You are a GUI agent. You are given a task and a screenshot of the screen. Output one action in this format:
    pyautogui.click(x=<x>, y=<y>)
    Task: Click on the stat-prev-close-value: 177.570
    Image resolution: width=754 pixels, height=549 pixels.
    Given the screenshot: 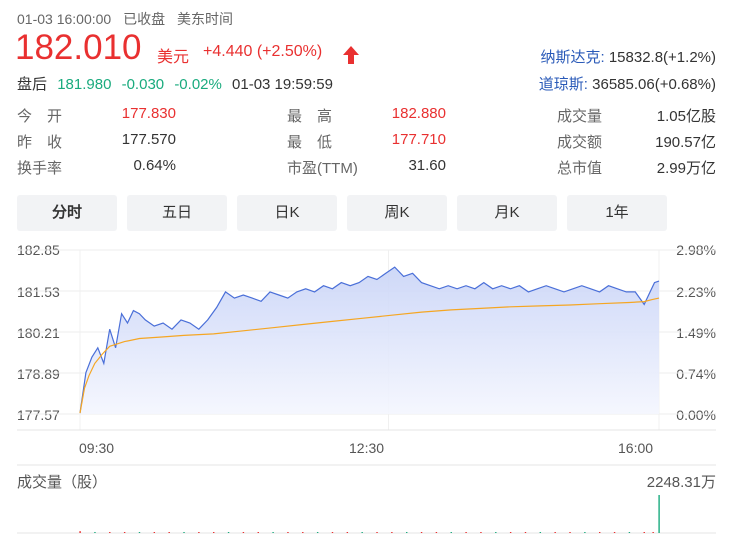 What is the action you would take?
    pyautogui.click(x=148, y=139)
    